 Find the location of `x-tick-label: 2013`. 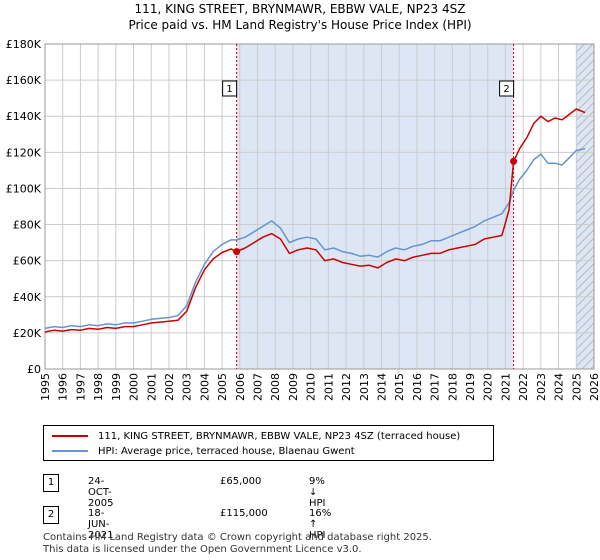

x-tick-label: 2013 is located at coordinates (364, 387).